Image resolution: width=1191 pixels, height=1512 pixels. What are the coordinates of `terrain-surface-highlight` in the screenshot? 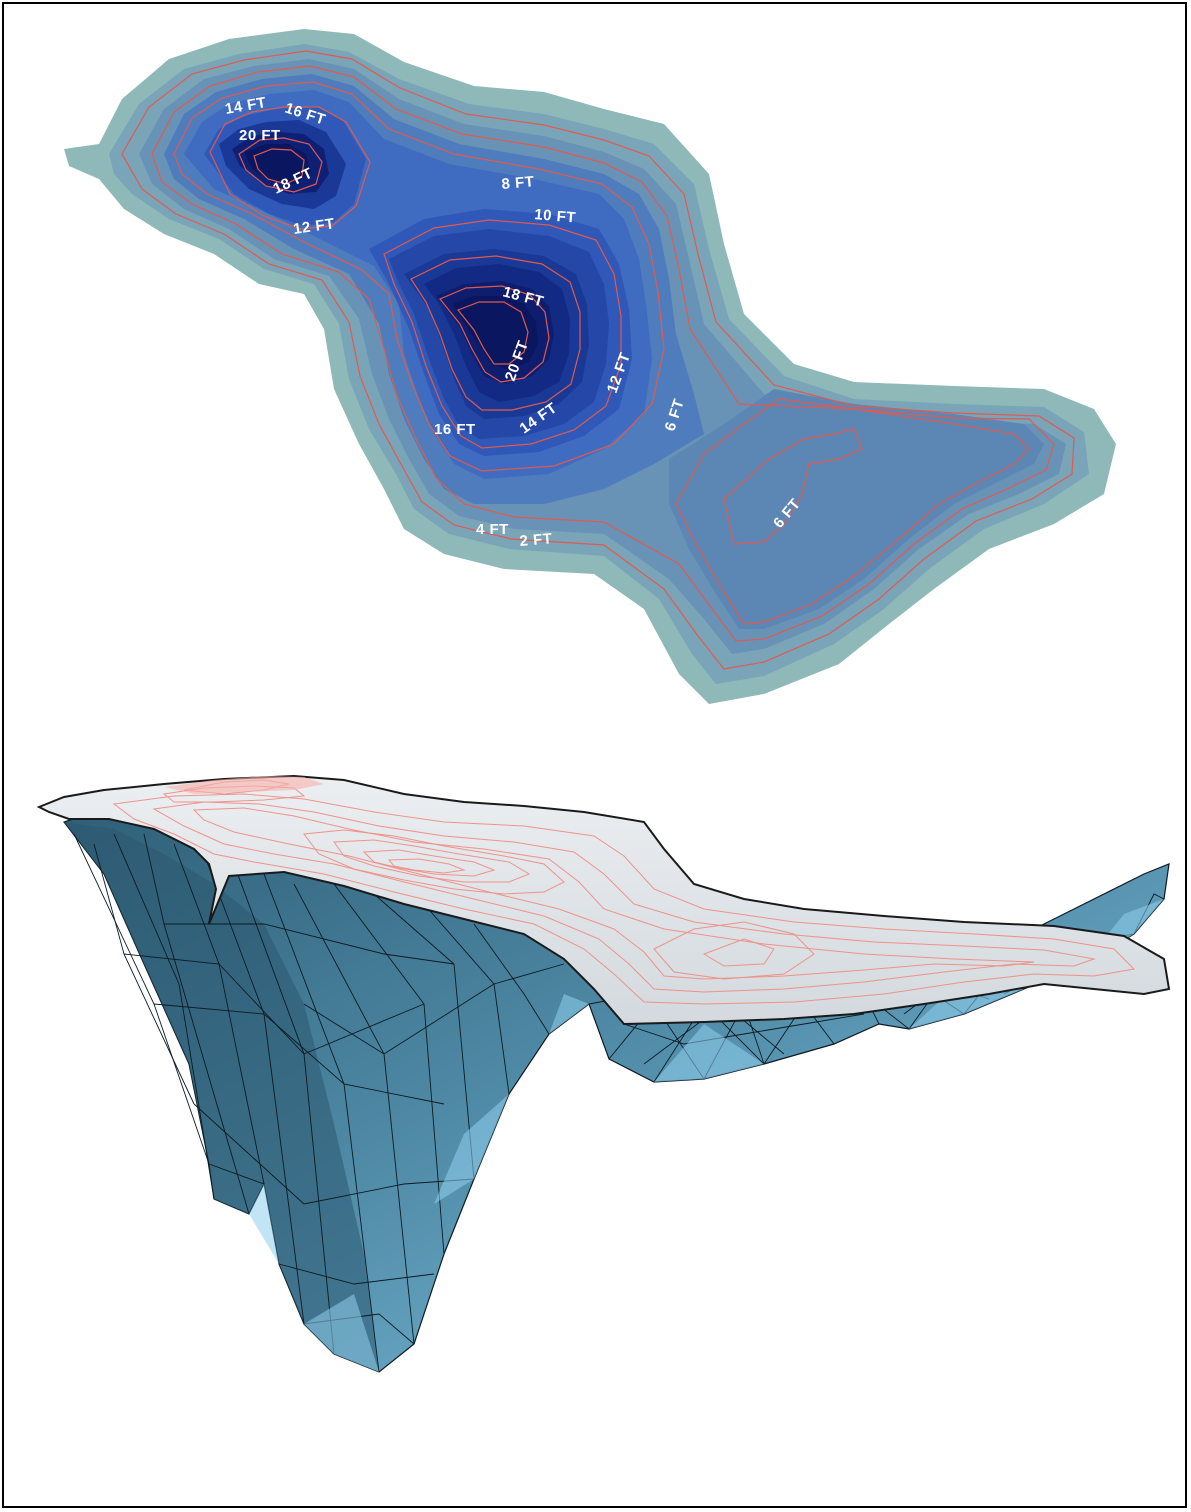 It's located at (244, 785).